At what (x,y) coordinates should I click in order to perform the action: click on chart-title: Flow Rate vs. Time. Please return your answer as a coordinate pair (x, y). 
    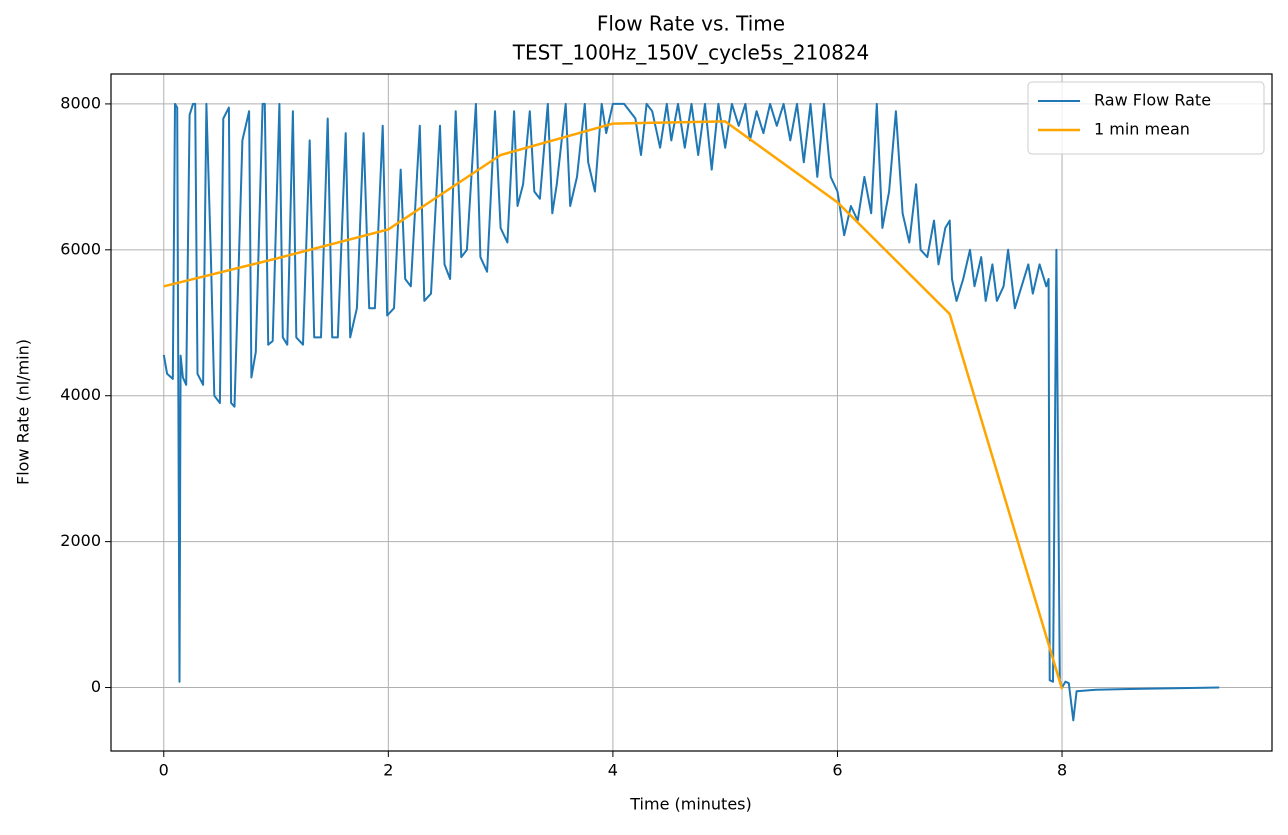
    Looking at the image, I should click on (691, 24).